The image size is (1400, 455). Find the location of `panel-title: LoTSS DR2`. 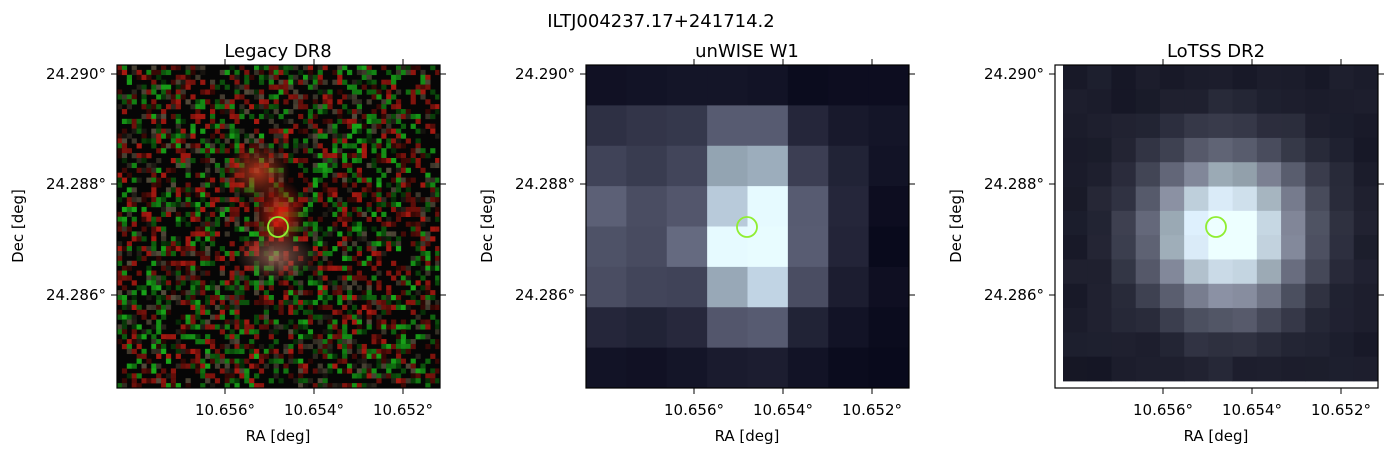

panel-title: LoTSS DR2 is located at coordinates (1216, 51).